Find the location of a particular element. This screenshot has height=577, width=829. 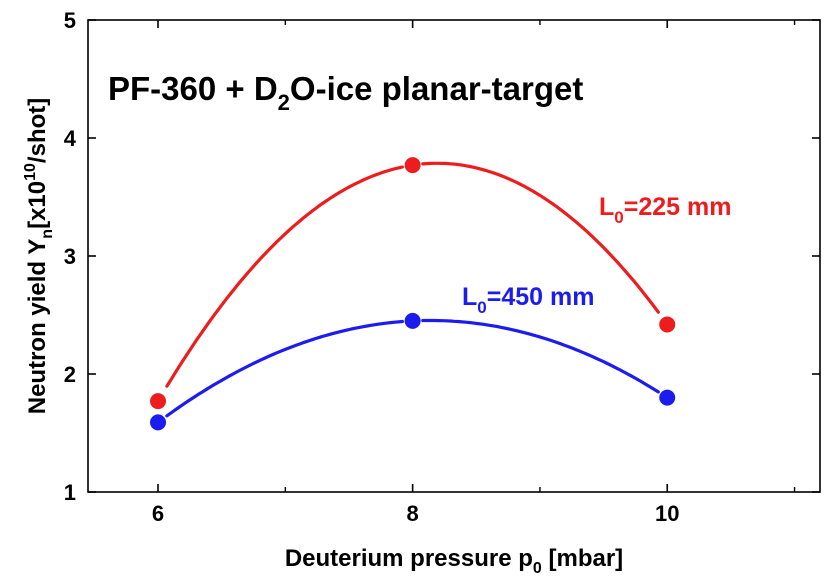

y-tick-label: 2 is located at coordinates (70, 374).